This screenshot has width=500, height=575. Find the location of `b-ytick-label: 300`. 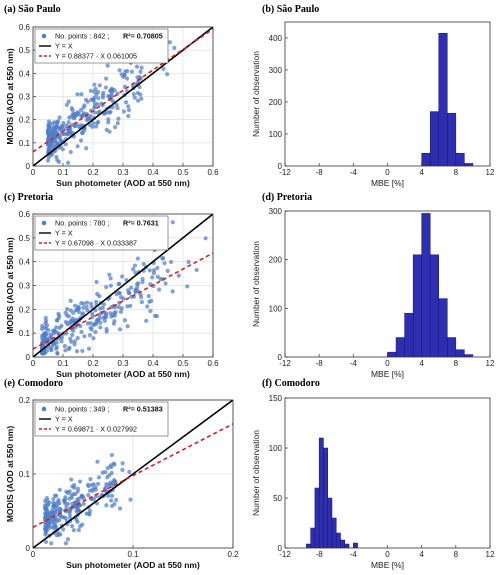

b-ytick-label: 300 is located at coordinates (276, 70).